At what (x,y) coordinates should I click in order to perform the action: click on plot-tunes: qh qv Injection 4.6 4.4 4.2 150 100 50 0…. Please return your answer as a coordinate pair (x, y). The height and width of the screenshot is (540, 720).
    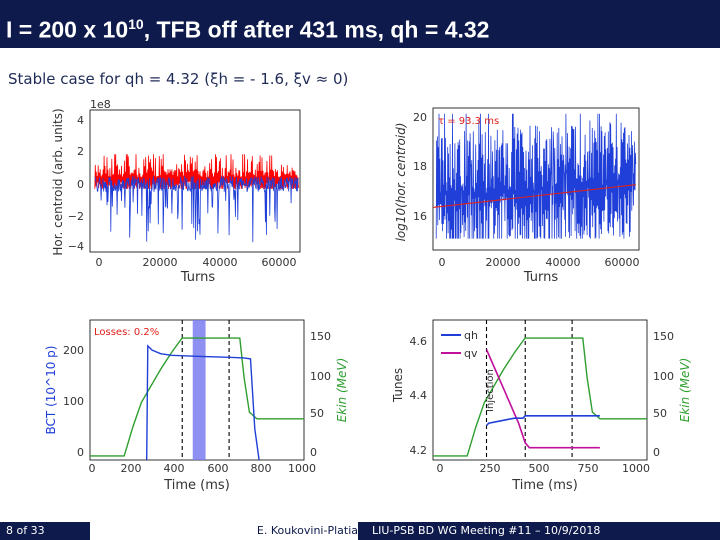
    Looking at the image, I should click on (541, 406).